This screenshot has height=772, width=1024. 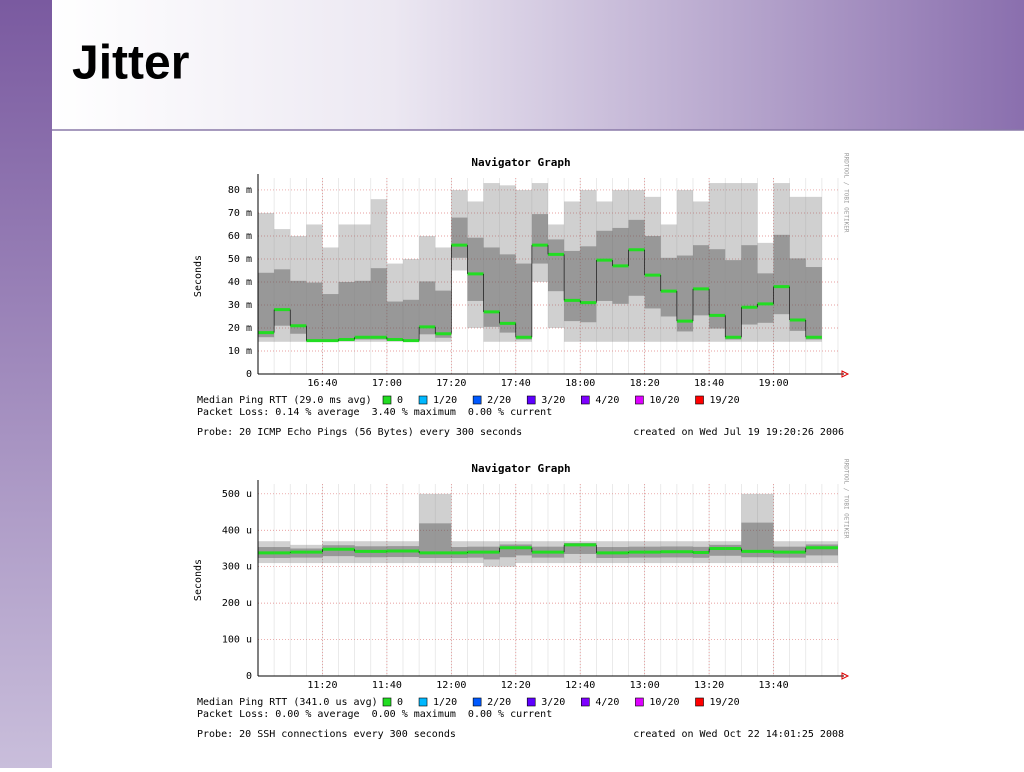 I want to click on y-tick-label: 500 u, so click(x=237, y=494).